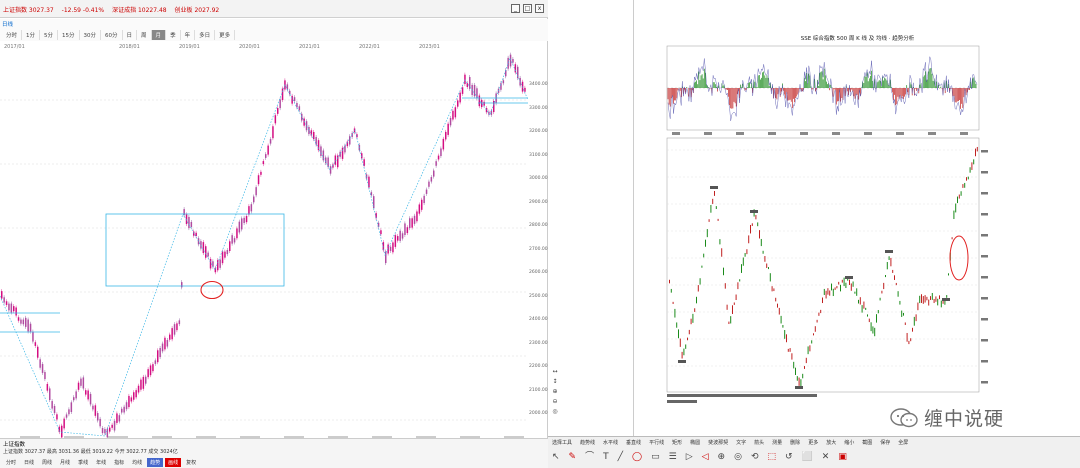 This screenshot has width=1080, height=468. I want to click on period-tab: 季, so click(173, 35).